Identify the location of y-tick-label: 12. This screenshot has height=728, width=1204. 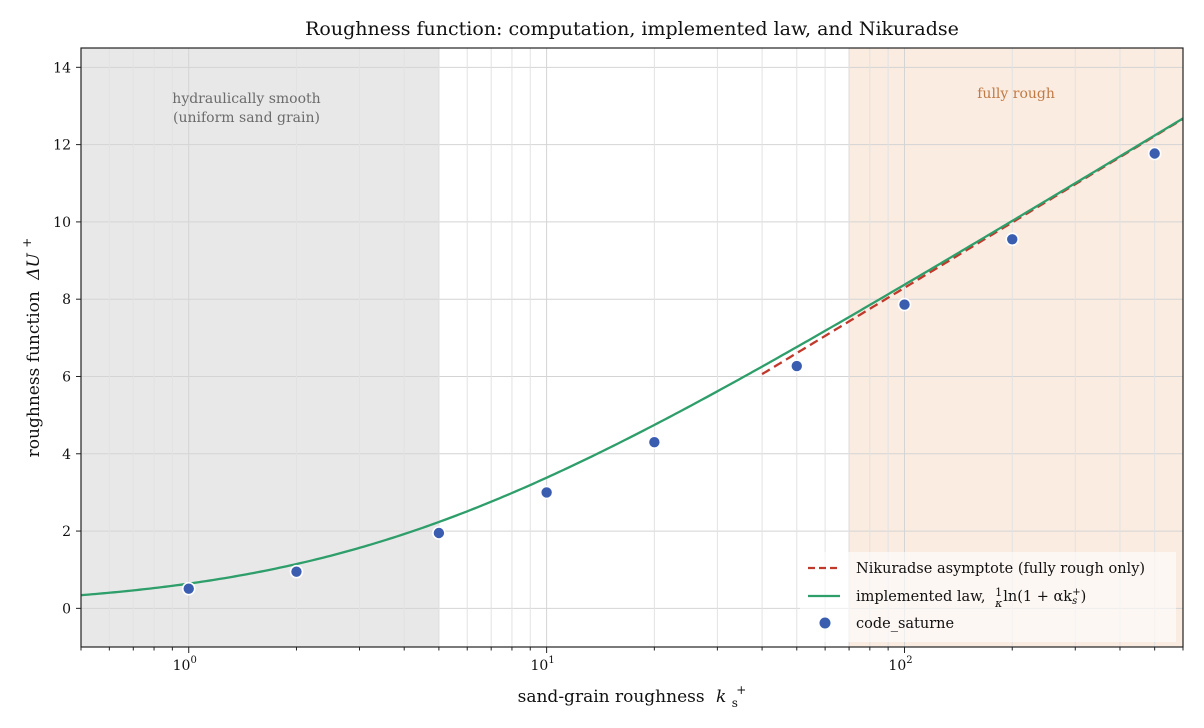
(62, 146).